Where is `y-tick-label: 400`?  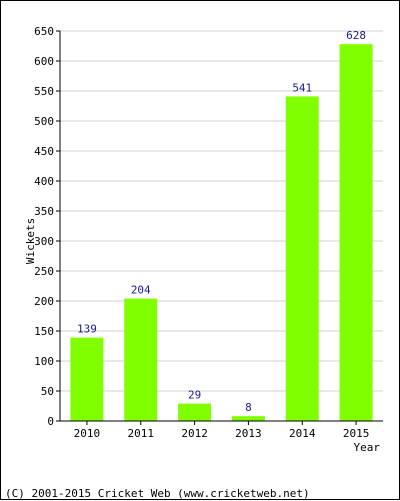
y-tick-label: 400 is located at coordinates (44, 181).